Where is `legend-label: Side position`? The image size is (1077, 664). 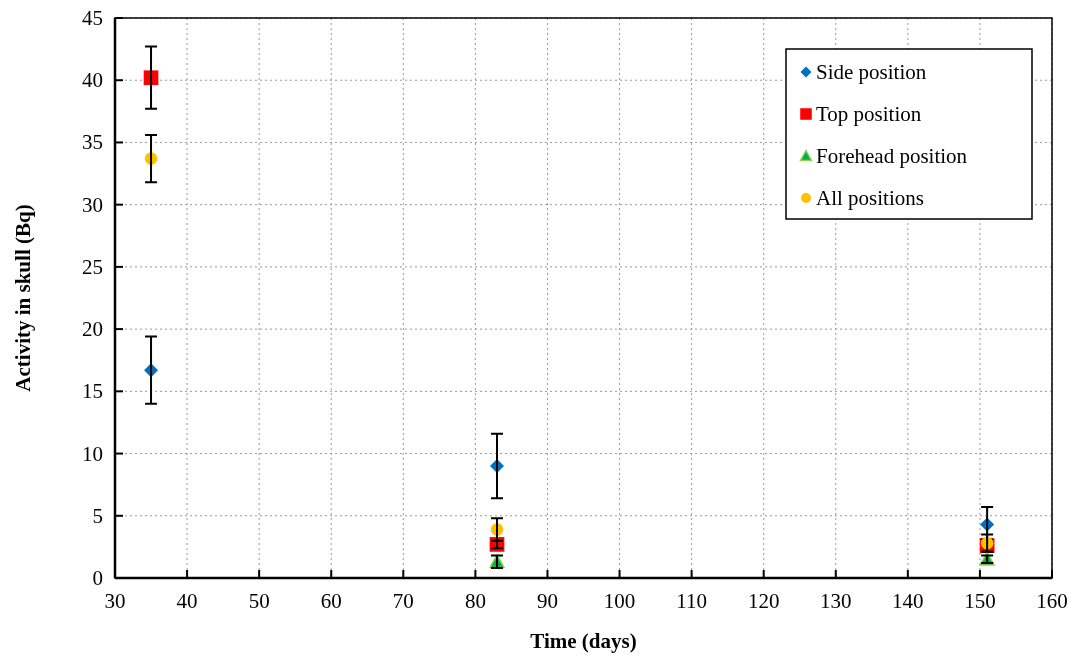
legend-label: Side position is located at coordinates (871, 72).